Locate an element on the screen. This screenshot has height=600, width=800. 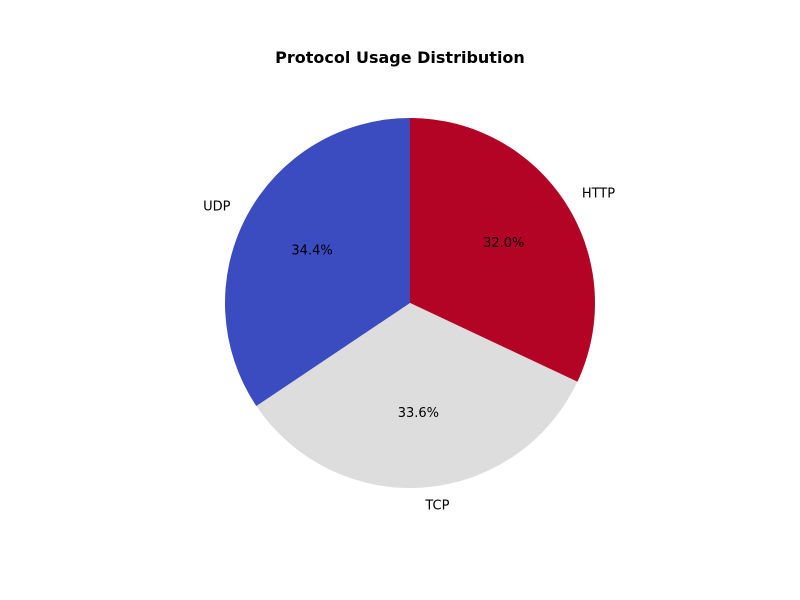
pie-slice-tcp is located at coordinates (417, 396).